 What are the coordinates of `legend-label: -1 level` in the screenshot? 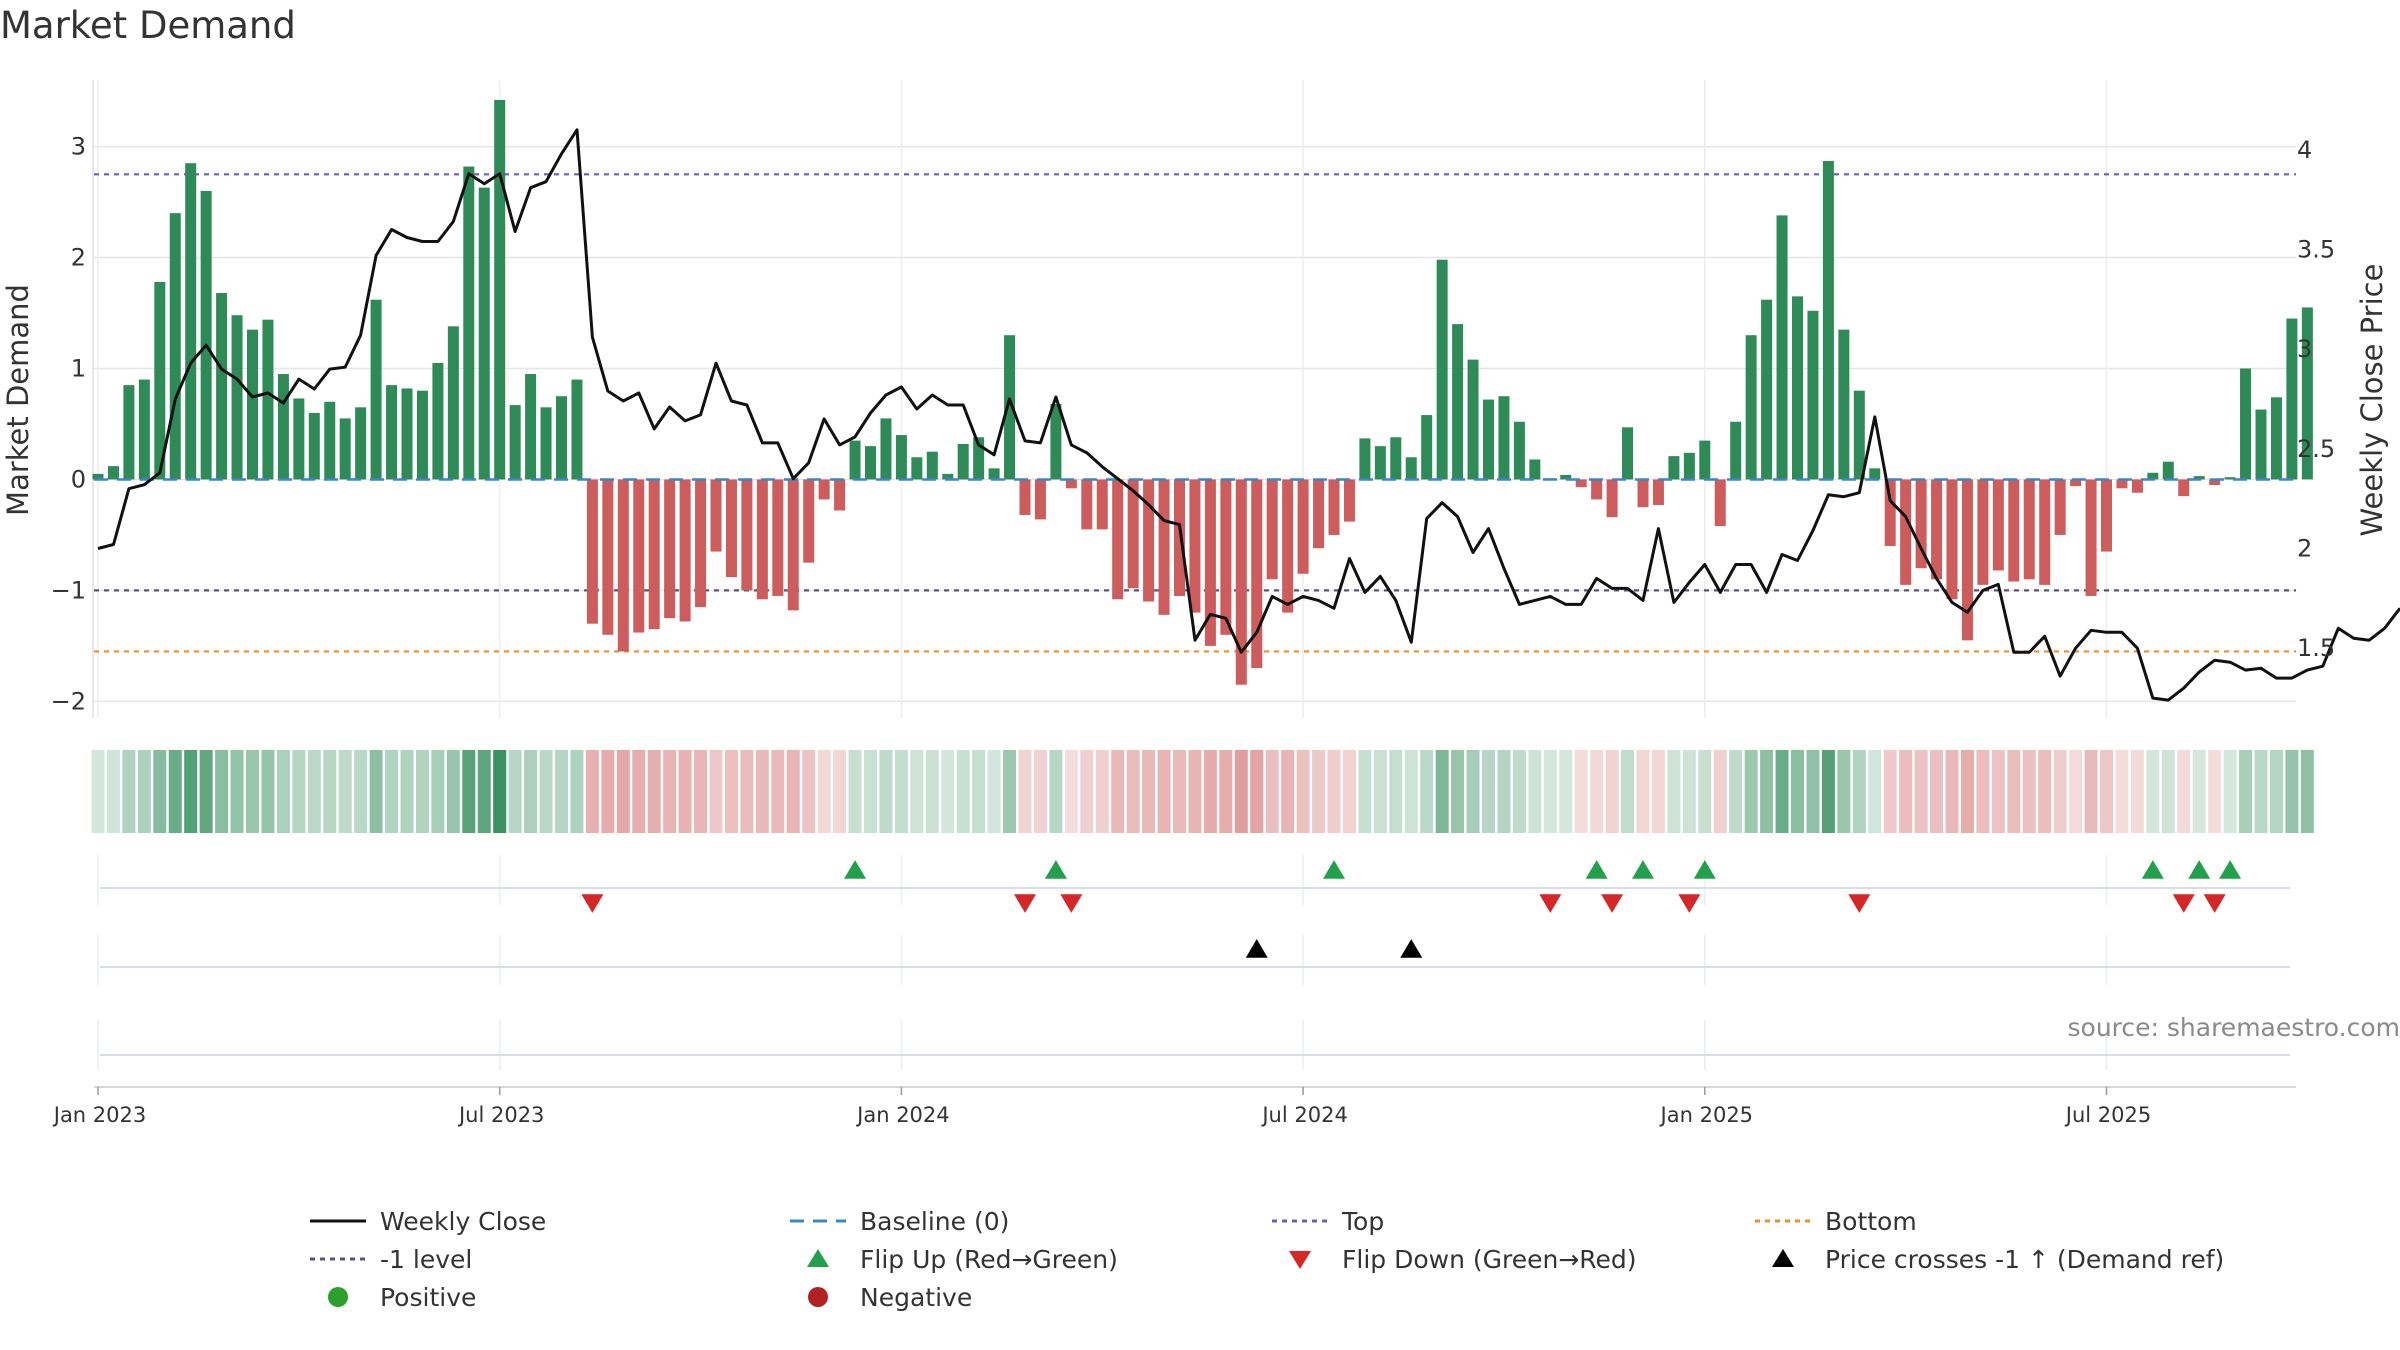 It's located at (426, 1259).